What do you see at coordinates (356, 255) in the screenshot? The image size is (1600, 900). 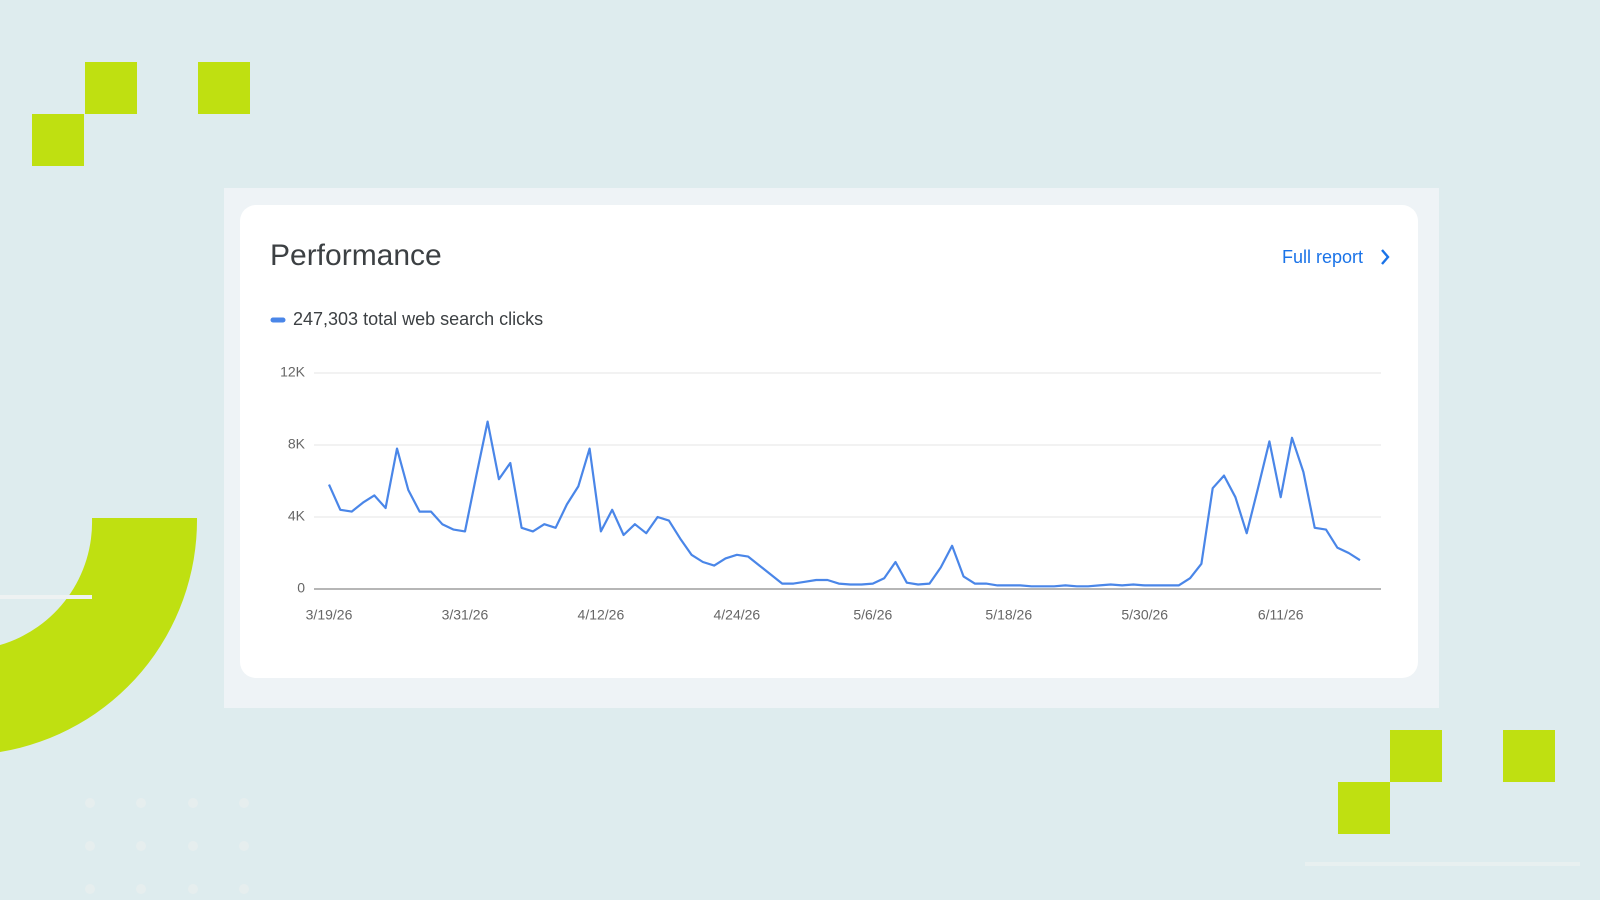 I see `card-title: Performance` at bounding box center [356, 255].